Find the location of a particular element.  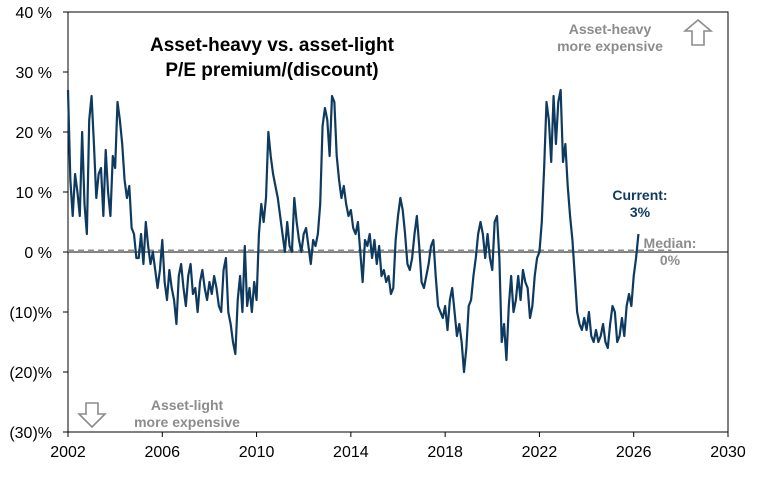

x-tick-label: 2002 is located at coordinates (68, 452).